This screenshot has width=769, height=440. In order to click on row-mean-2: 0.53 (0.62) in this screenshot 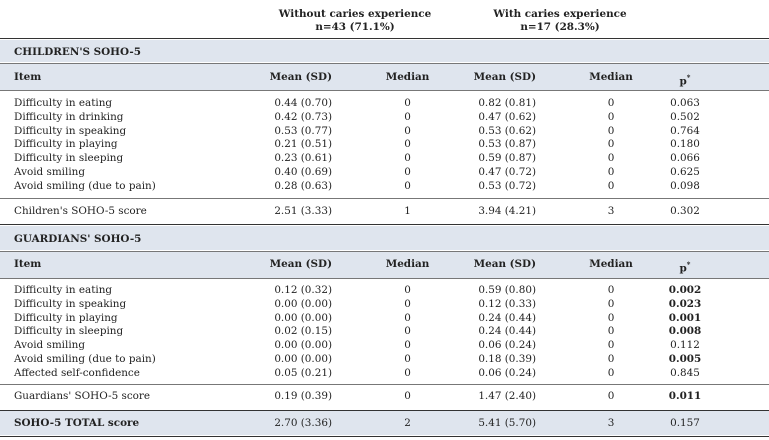, I will do `click(507, 130)`.